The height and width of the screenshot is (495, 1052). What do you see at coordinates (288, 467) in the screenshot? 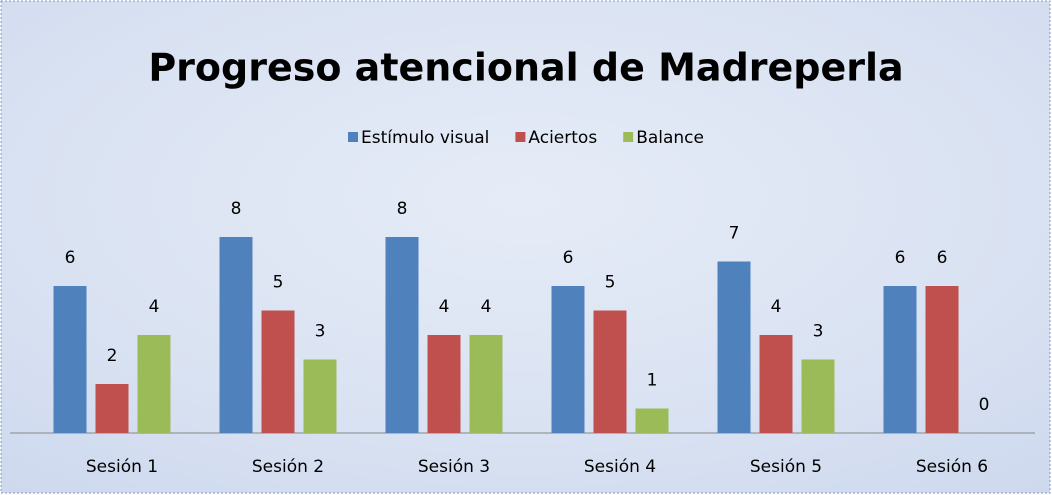
I see `x-tick-label: Sesión 2` at bounding box center [288, 467].